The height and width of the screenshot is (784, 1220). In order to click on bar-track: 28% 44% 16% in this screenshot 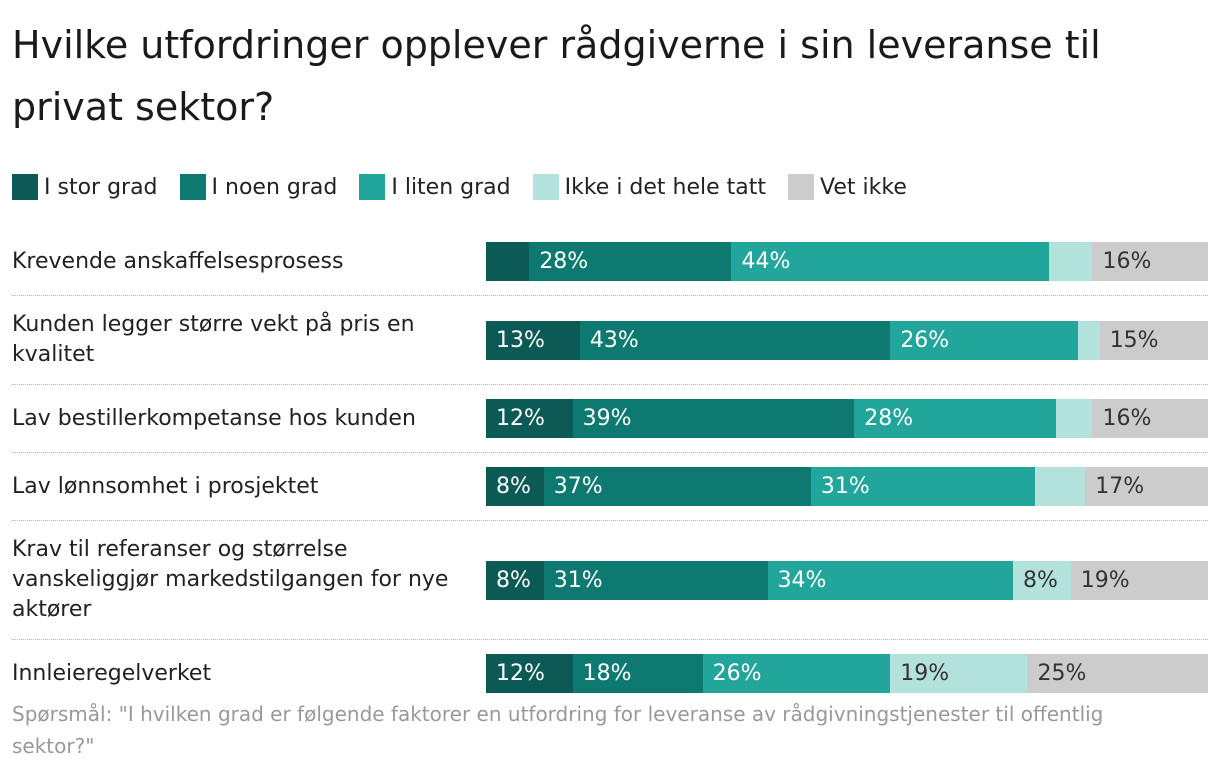, I will do `click(847, 261)`.